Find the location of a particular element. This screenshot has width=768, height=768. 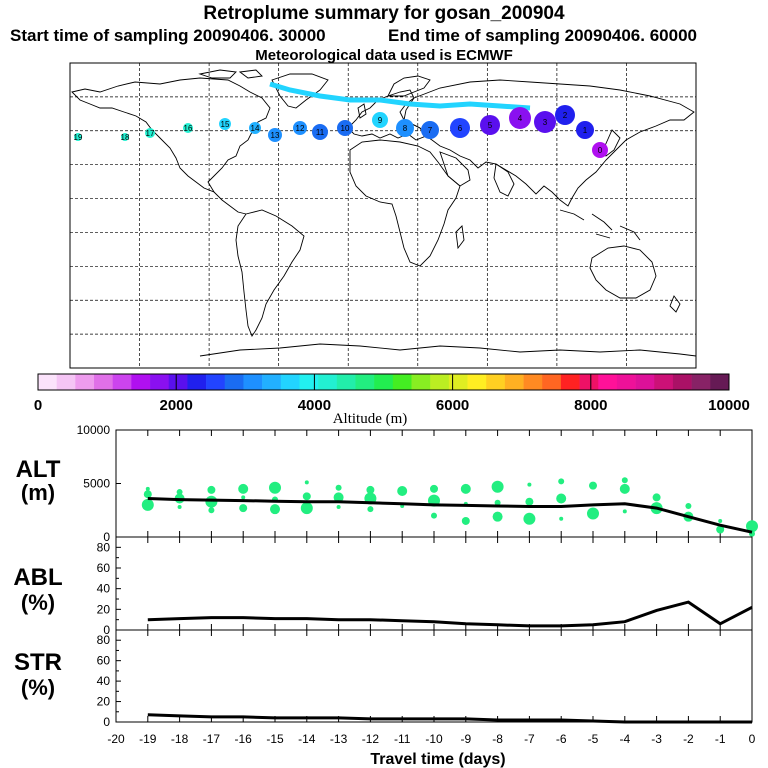

coast-uk is located at coordinates (362, 111).